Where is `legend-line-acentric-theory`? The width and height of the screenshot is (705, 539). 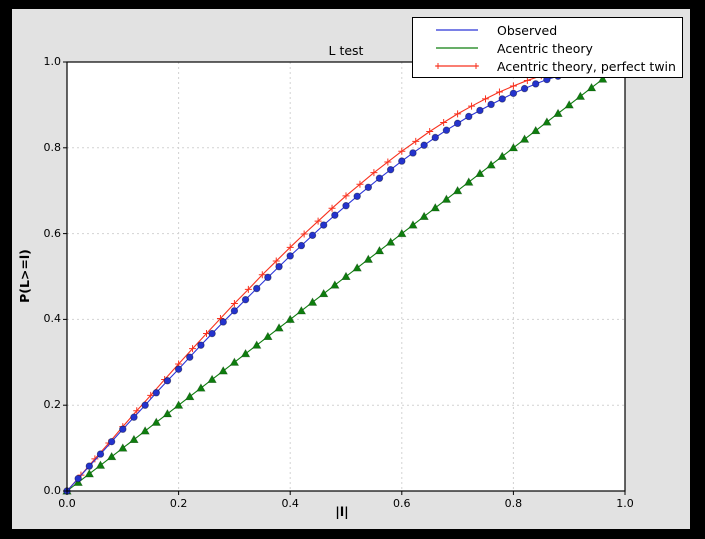 legend-line-acentric-theory is located at coordinates (457, 48).